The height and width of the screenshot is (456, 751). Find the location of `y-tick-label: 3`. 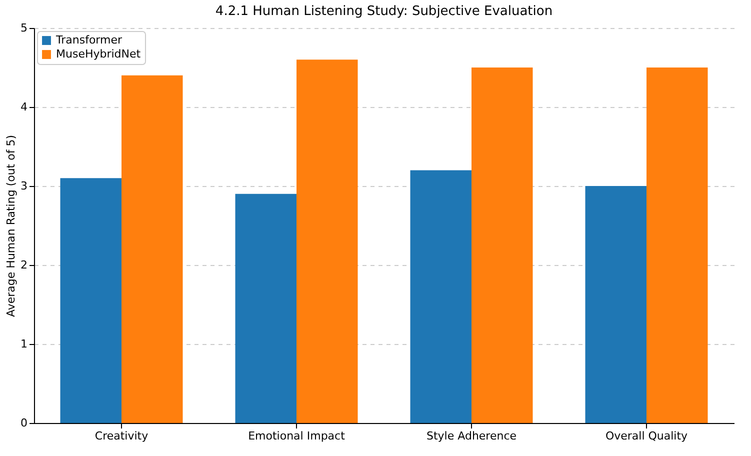

y-tick-label: 3 is located at coordinates (24, 186).